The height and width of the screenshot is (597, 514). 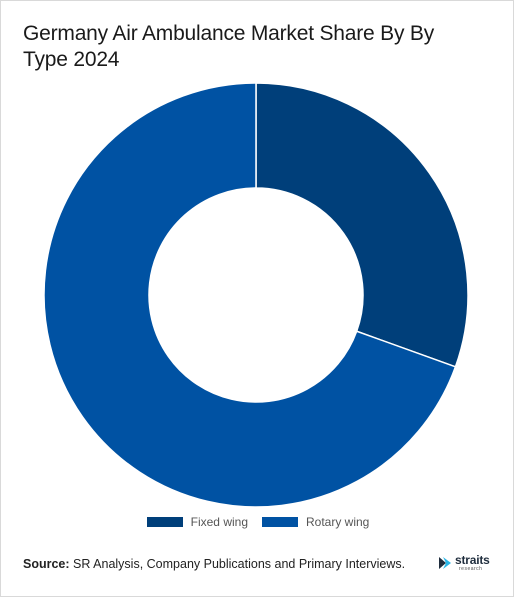 I want to click on legend-label-rotary-wing: Rotary wing, so click(x=338, y=522).